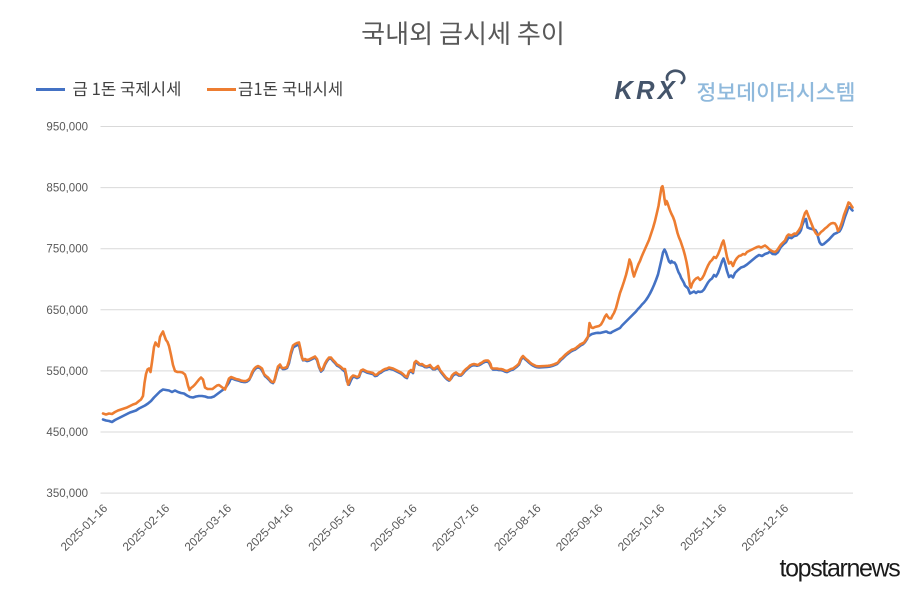 Image resolution: width=924 pixels, height=598 pixels. What do you see at coordinates (67, 311) in the screenshot?
I see `svg-text: 650,000` at bounding box center [67, 311].